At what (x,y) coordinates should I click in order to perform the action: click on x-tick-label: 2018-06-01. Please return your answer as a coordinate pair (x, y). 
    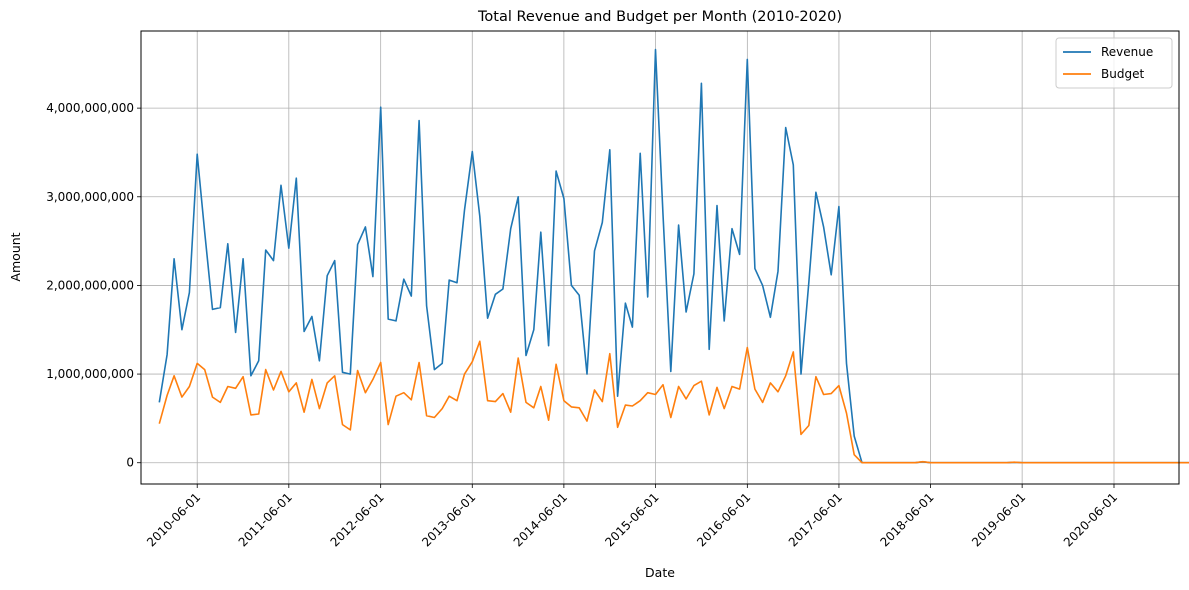
    Looking at the image, I should click on (906, 519).